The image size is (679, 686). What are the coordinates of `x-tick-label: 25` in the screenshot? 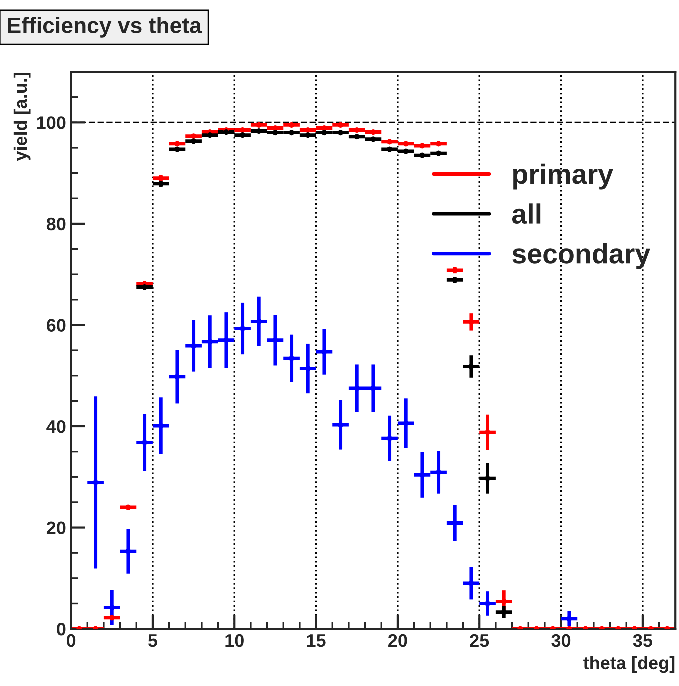 It's located at (480, 641).